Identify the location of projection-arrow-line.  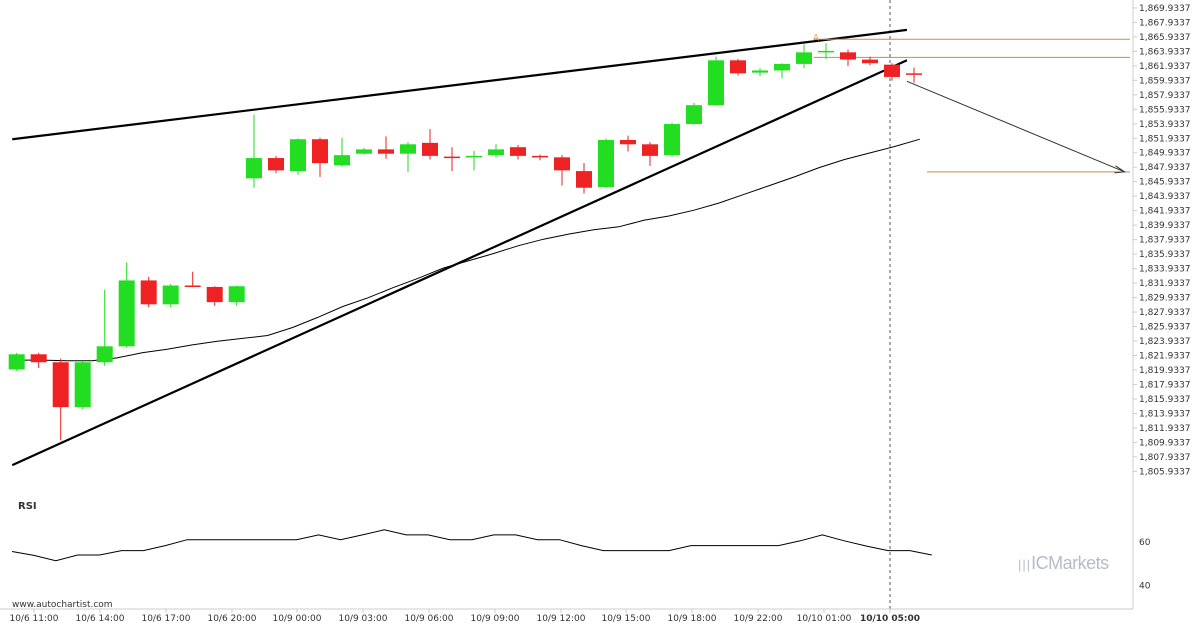
(1015, 126).